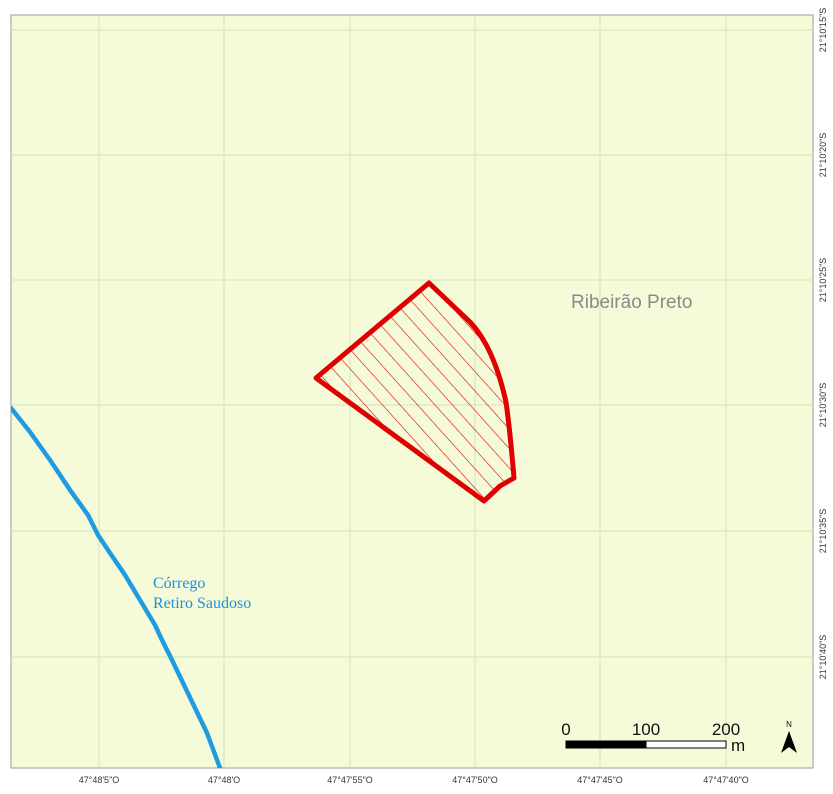 The height and width of the screenshot is (794, 833). Describe the element at coordinates (179, 583) in the screenshot. I see `stream-label-line1: Córrego` at that location.